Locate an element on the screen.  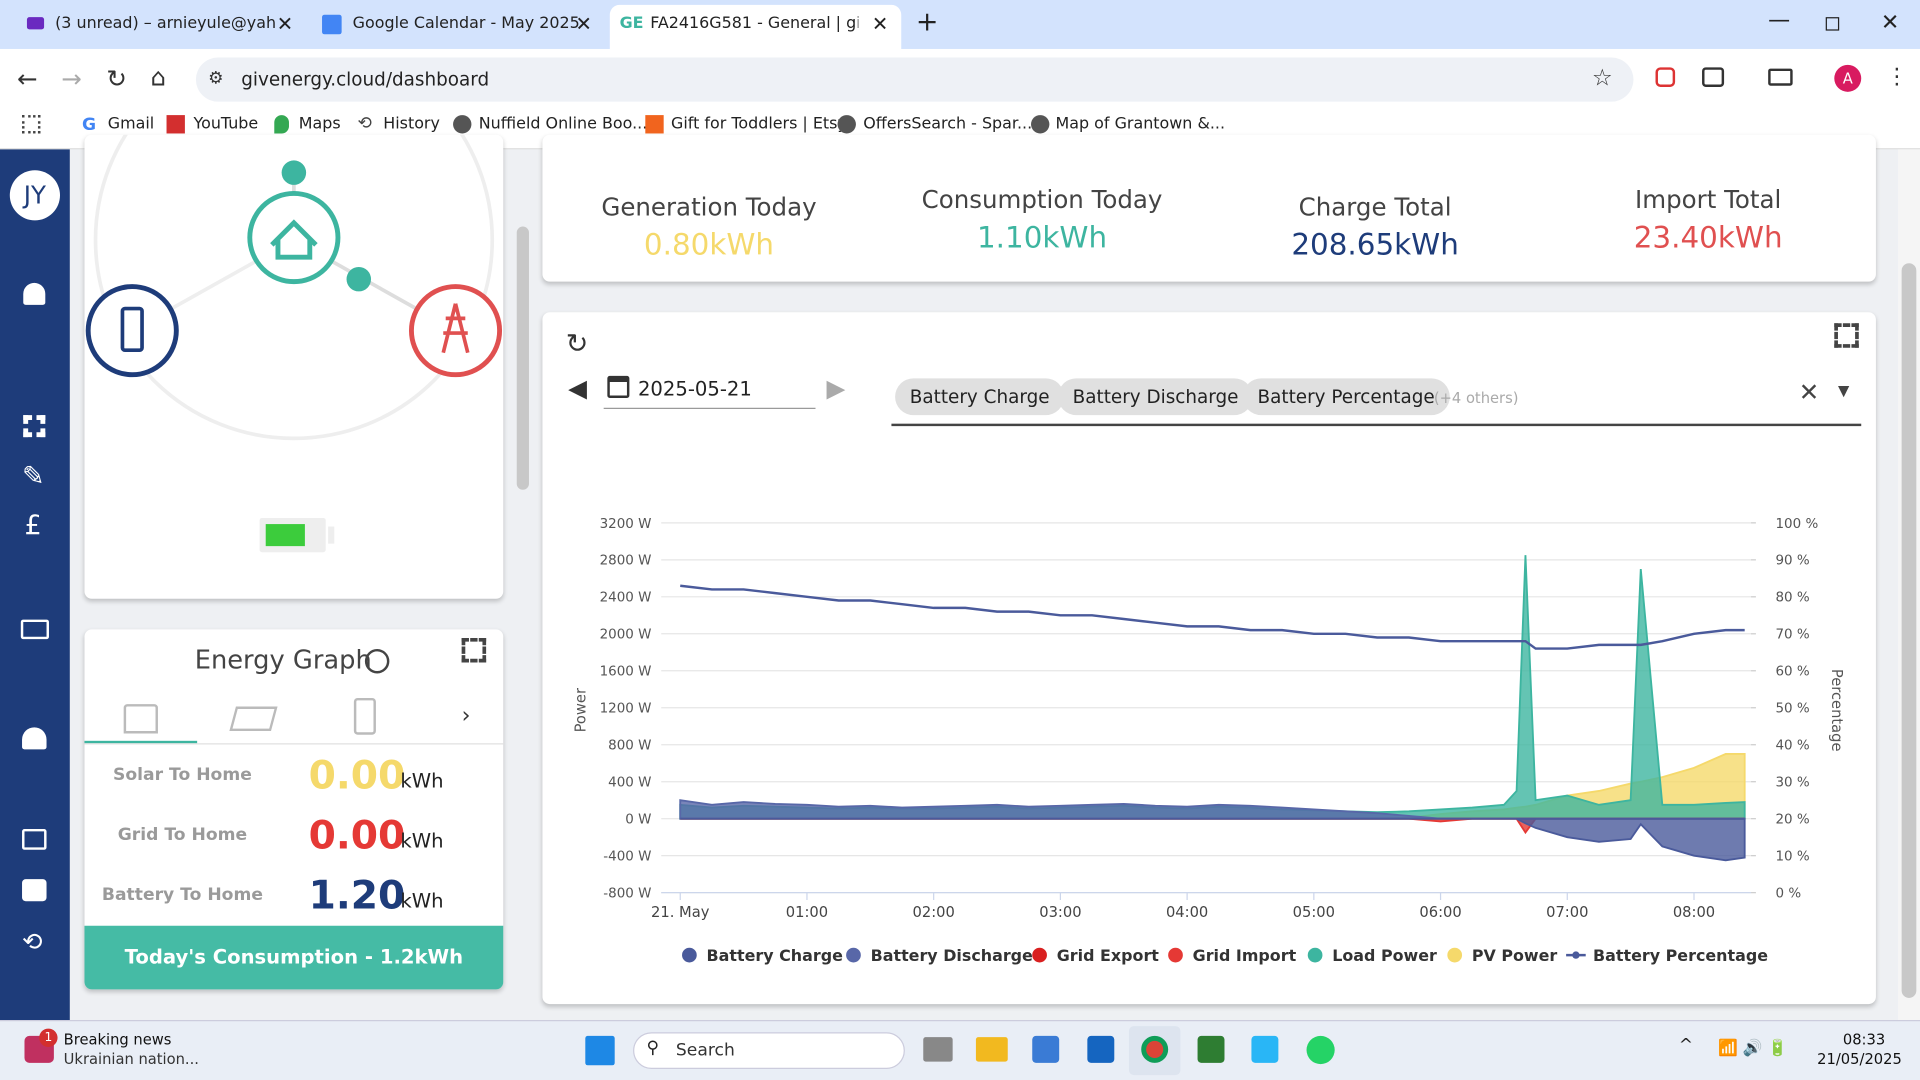
fullscreen-button is located at coordinates (1846, 335).